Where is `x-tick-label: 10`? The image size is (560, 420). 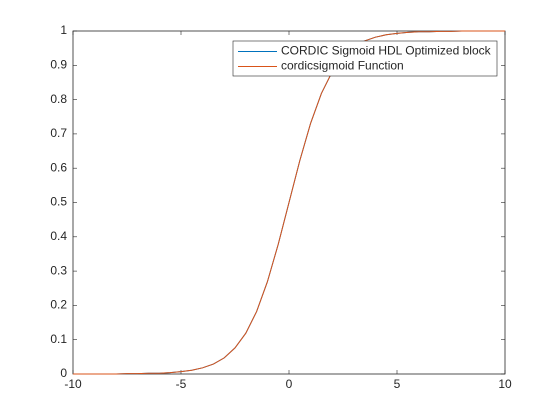
x-tick-label: 10 is located at coordinates (505, 384).